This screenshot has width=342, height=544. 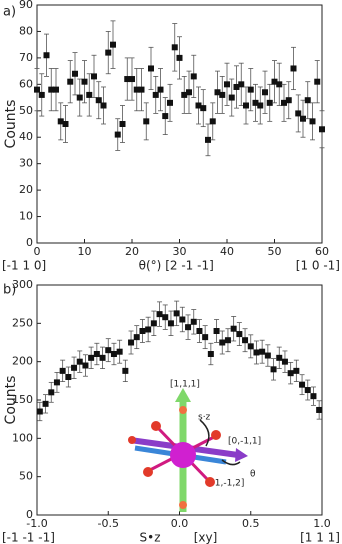 I want to click on x-tick-label: 60, so click(x=322, y=251).